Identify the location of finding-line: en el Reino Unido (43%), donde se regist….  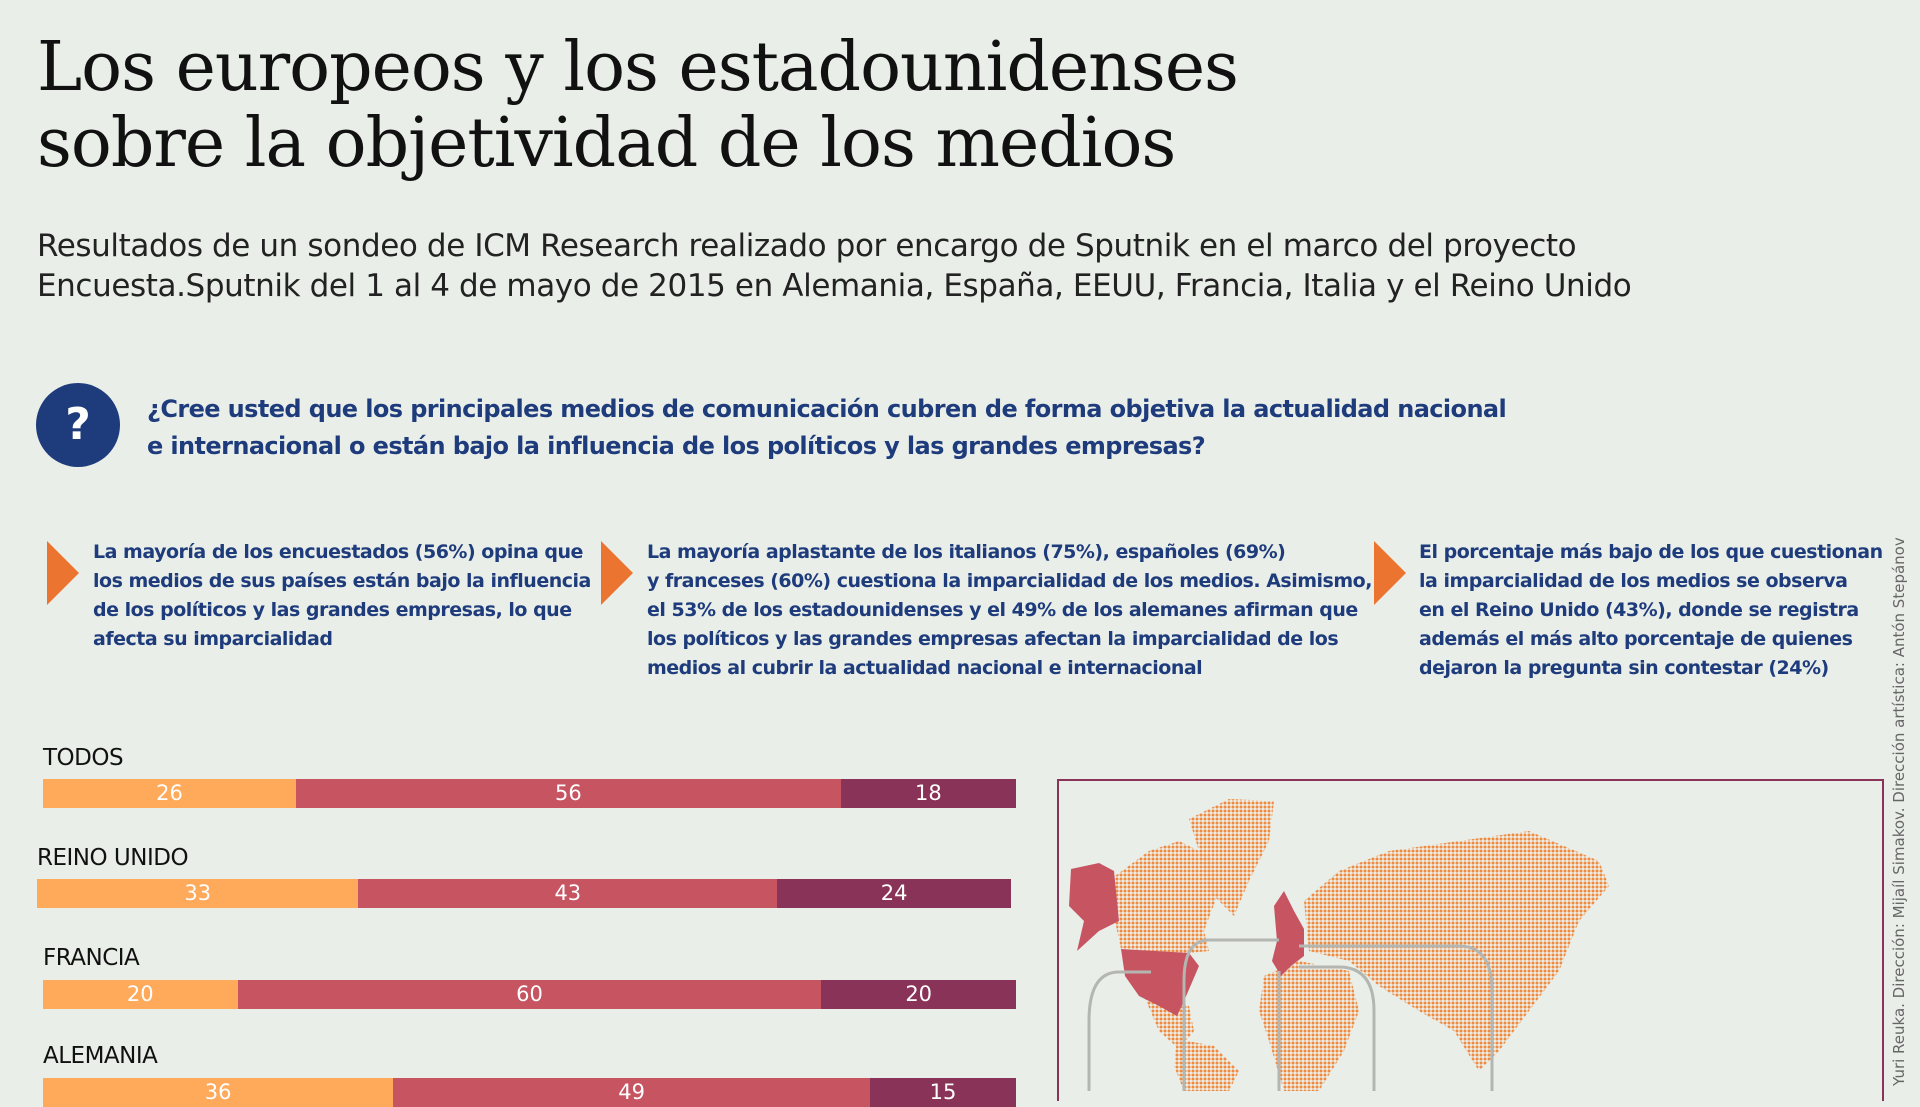
(1639, 610).